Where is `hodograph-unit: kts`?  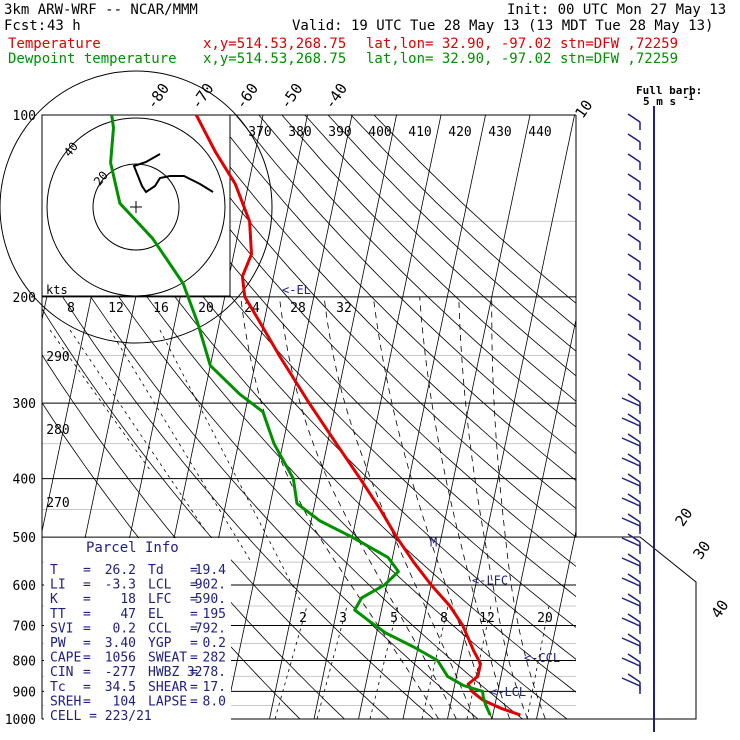 hodograph-unit: kts is located at coordinates (57, 290).